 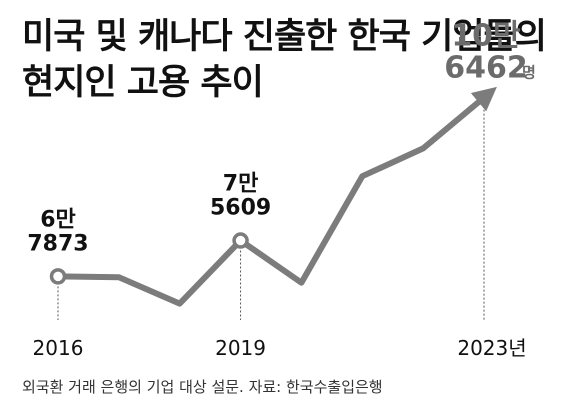 I want to click on data-label-2019: 7만 5609, so click(x=240, y=196).